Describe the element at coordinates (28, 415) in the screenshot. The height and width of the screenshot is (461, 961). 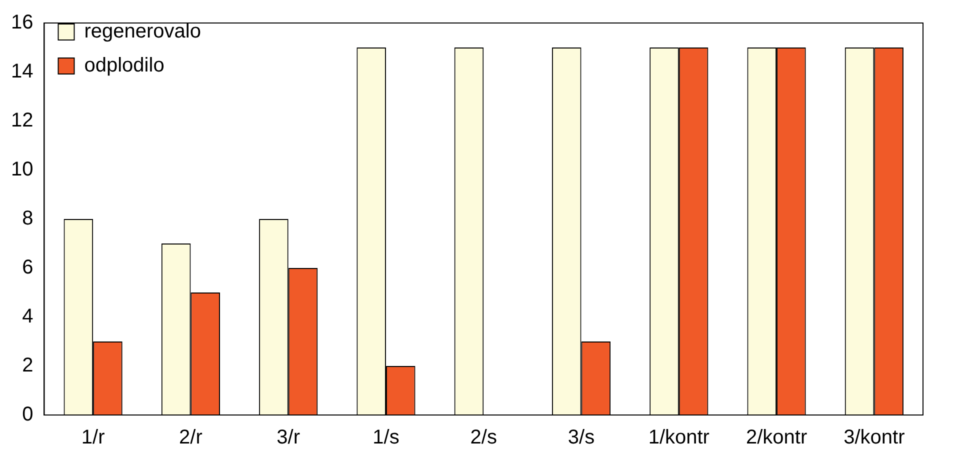
I see `y-tick-label: 0` at that location.